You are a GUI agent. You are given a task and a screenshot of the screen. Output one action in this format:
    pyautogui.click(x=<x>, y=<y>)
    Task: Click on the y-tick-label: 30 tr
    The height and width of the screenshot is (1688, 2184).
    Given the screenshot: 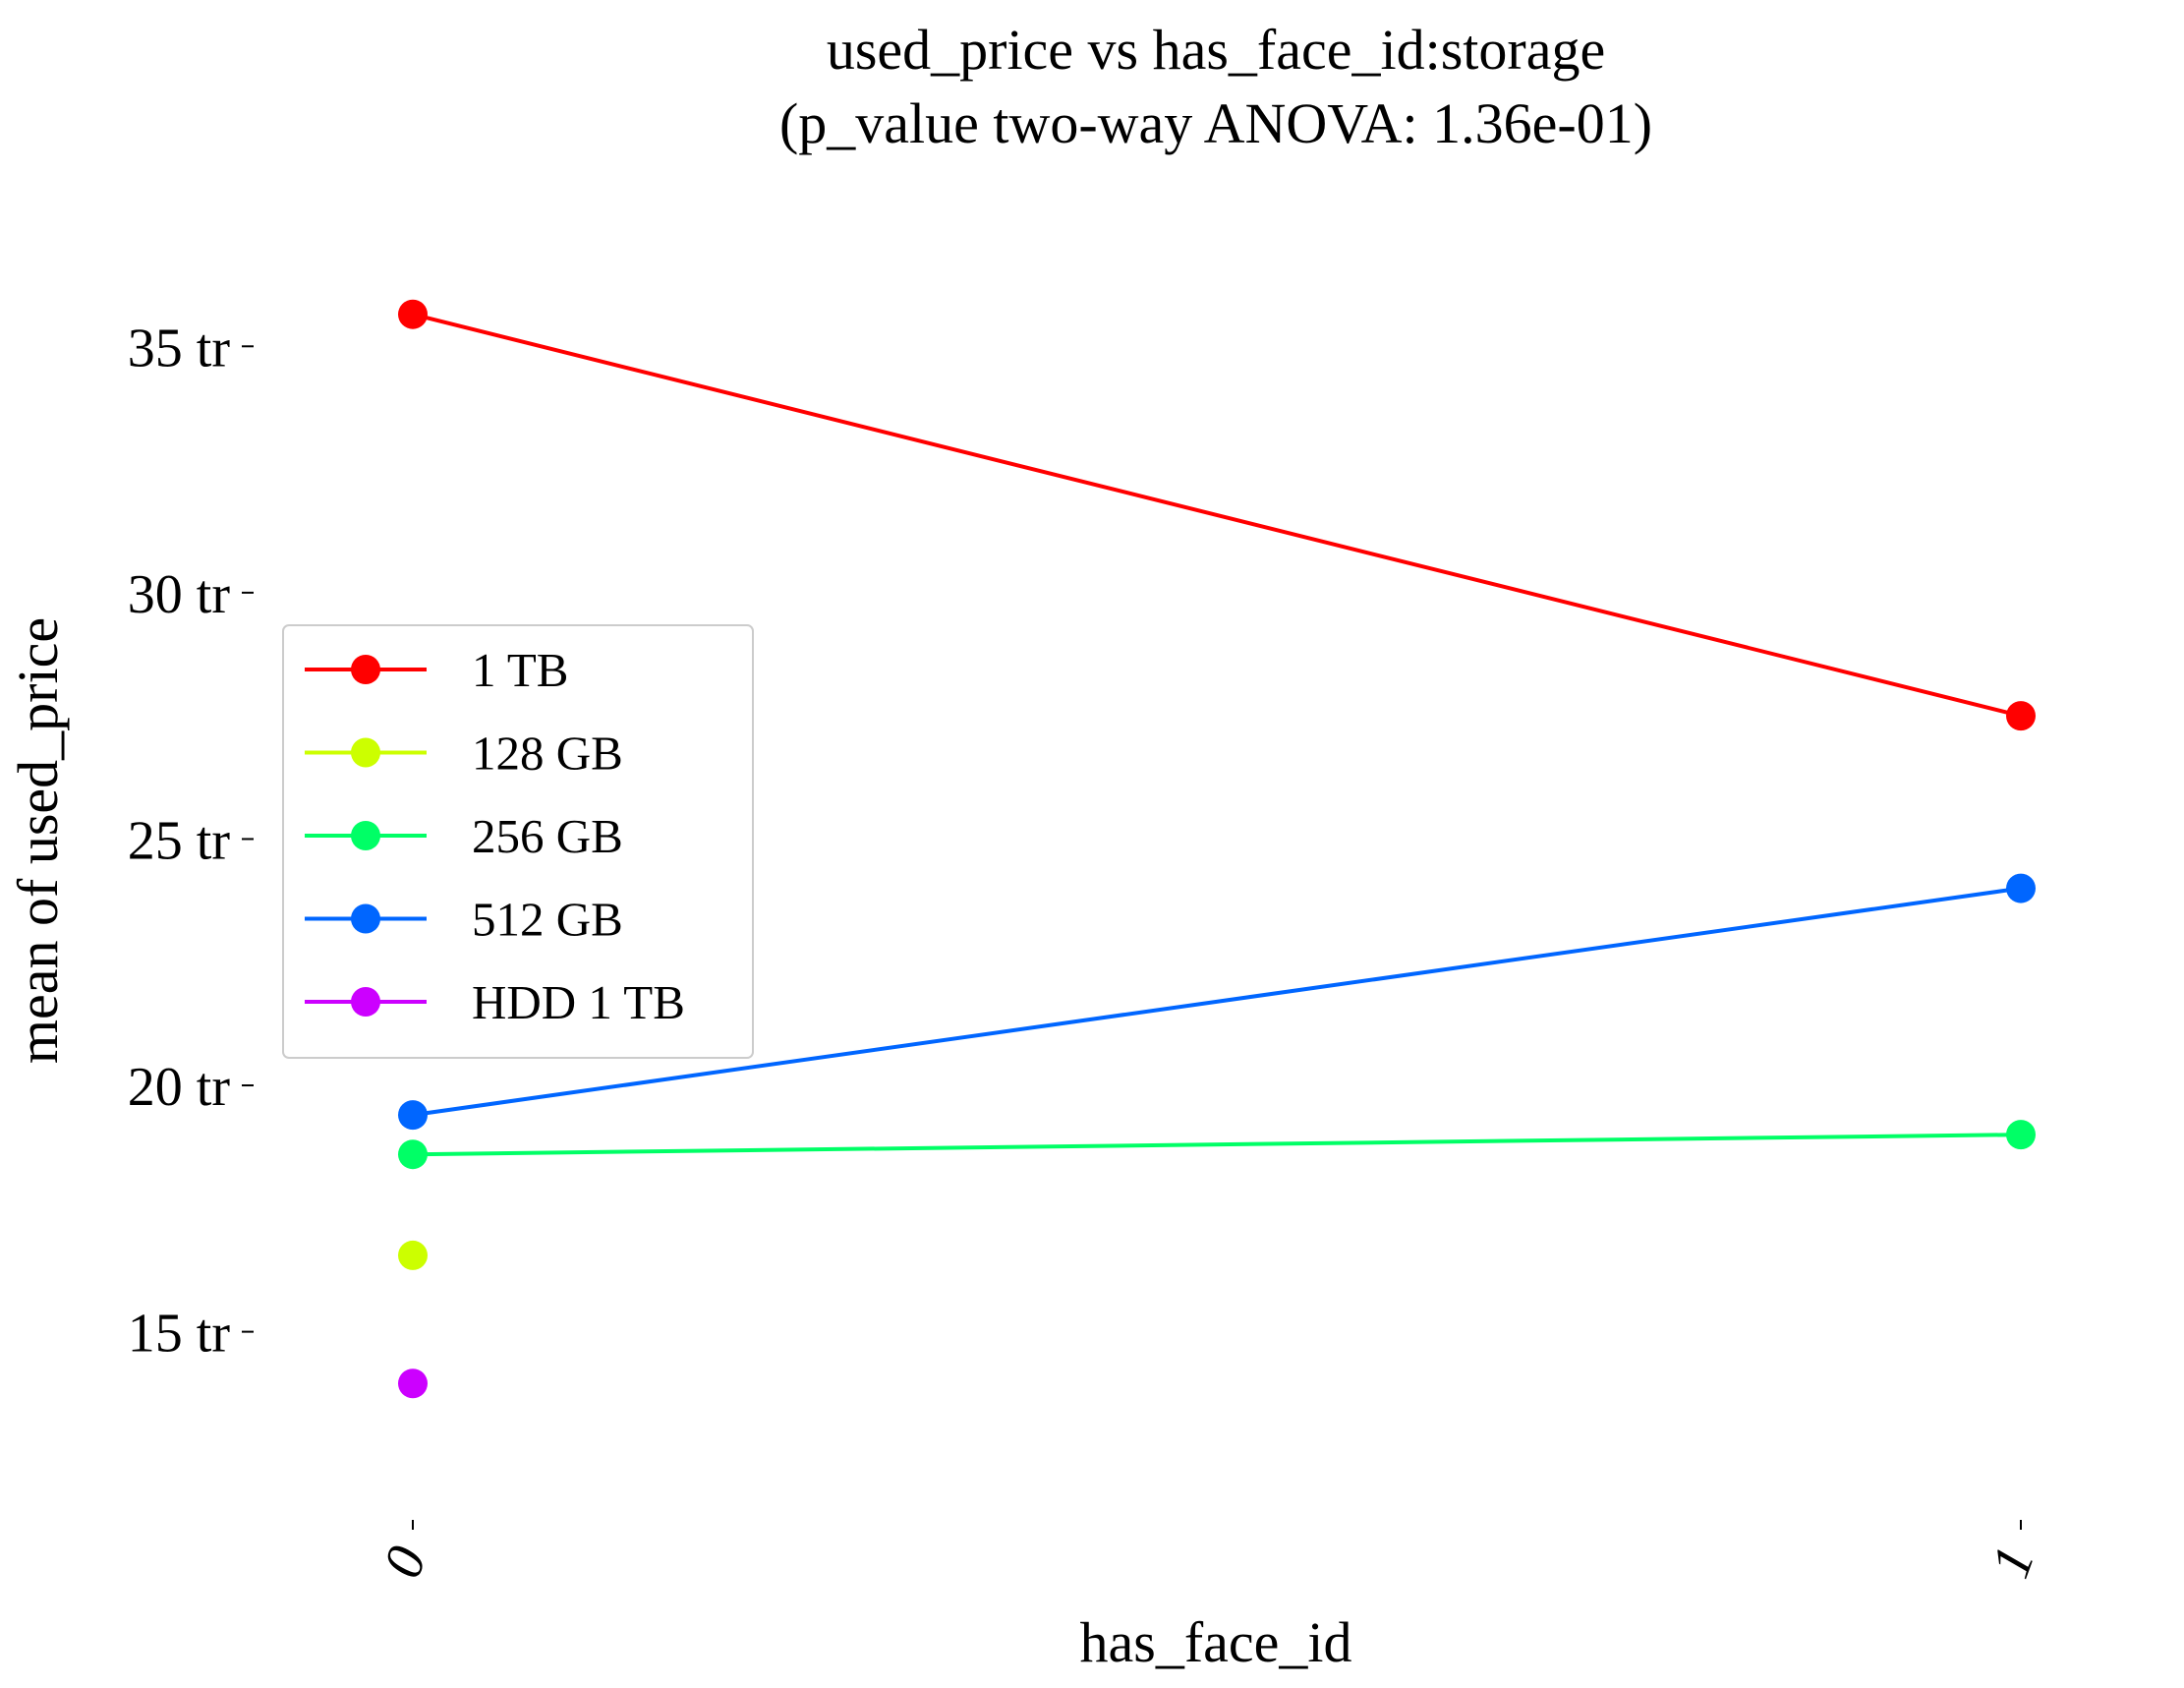 What is the action you would take?
    pyautogui.click(x=179, y=594)
    